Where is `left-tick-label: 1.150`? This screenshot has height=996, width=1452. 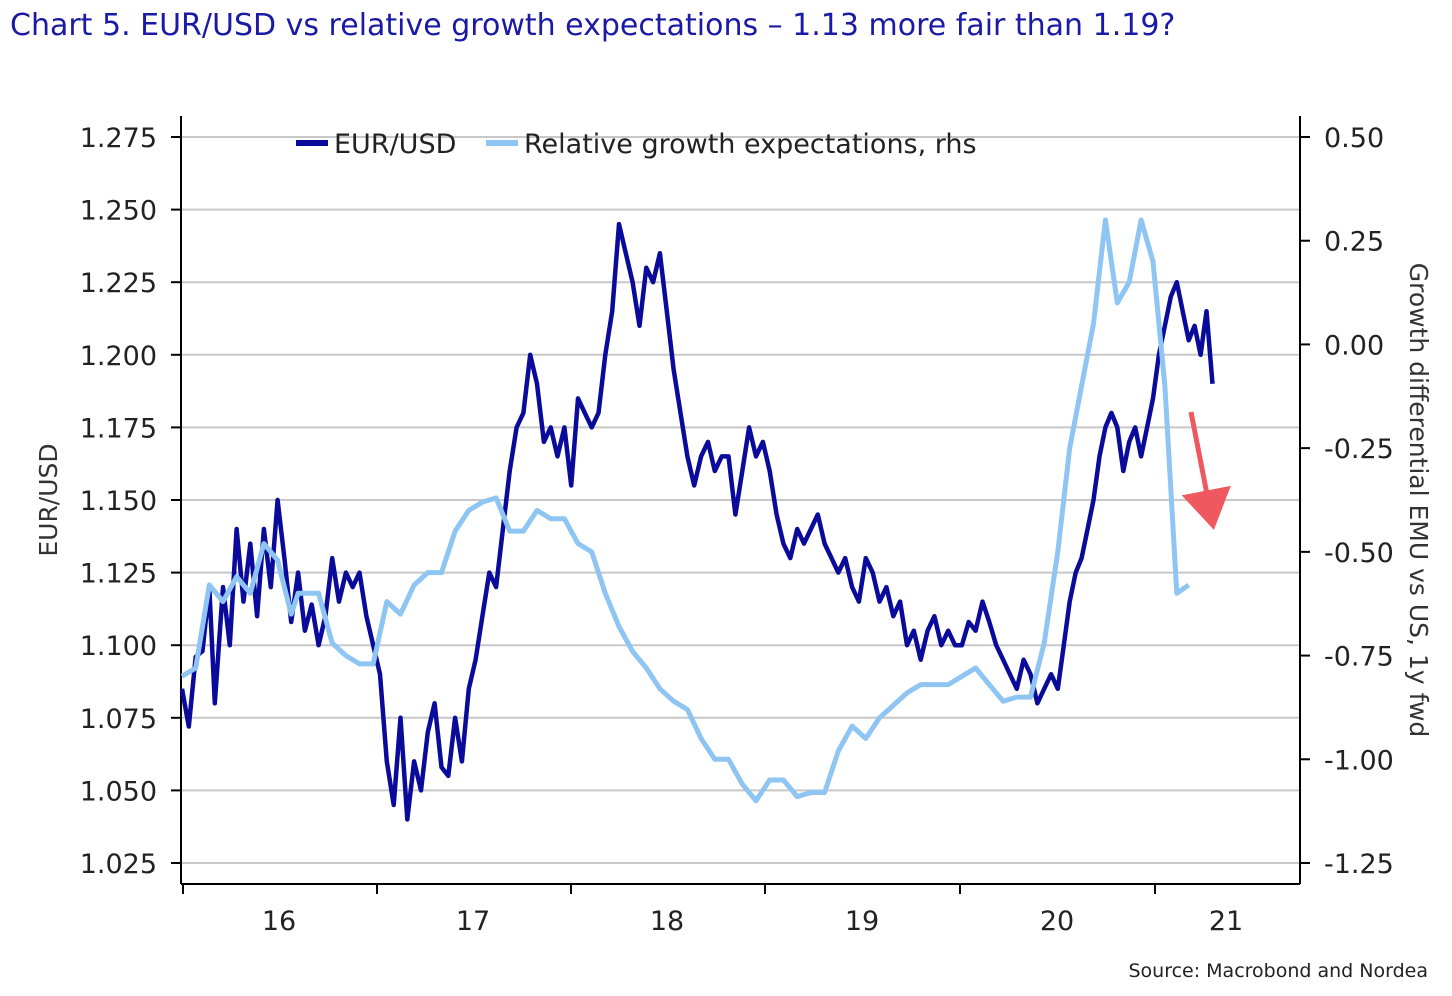 left-tick-label: 1.150 is located at coordinates (118, 501).